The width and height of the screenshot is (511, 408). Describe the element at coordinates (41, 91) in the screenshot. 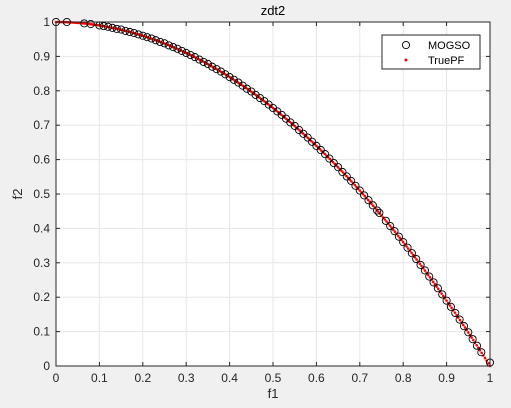

I see `y-tick-label: 0.8` at that location.